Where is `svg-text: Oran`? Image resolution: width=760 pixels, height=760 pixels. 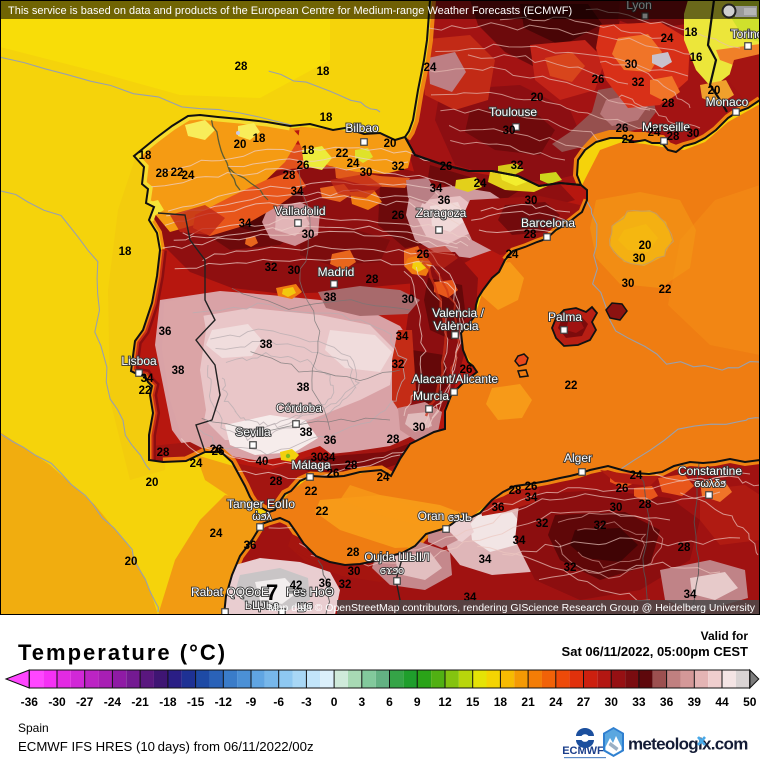
svg-text: Oran is located at coordinates (431, 516).